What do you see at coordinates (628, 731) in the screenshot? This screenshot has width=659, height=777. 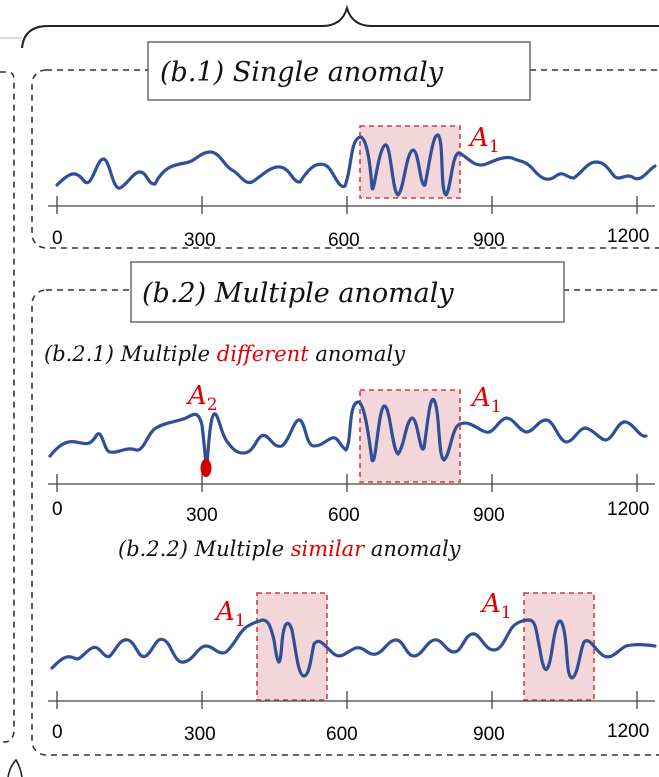 I see `panel-b22-tick-1200: 1200` at bounding box center [628, 731].